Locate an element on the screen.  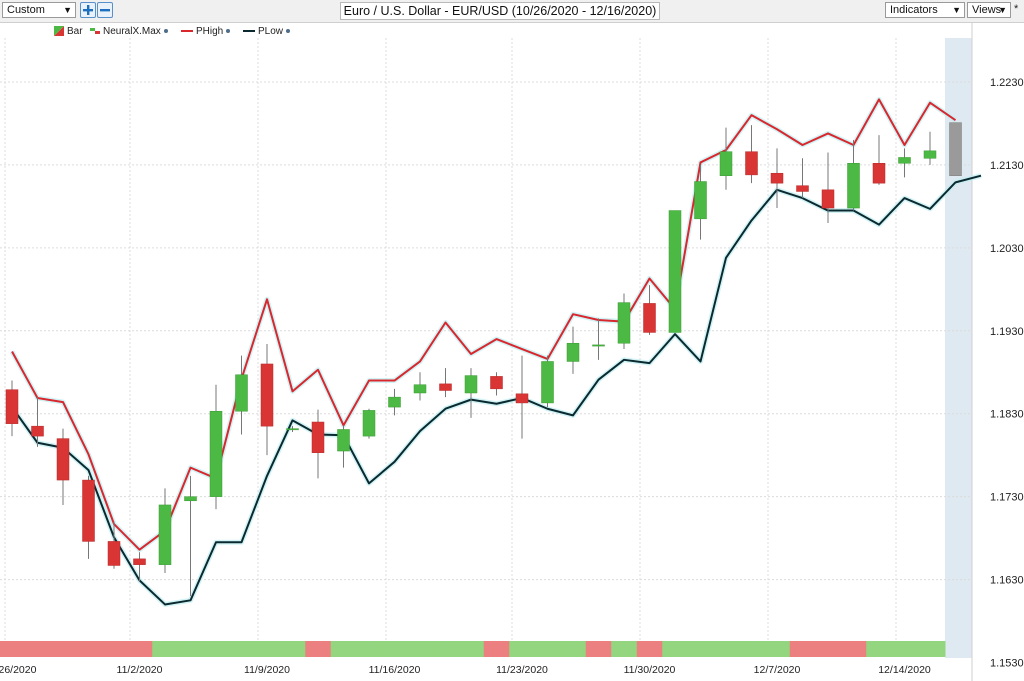
y-tick-label: 1.1830 is located at coordinates (1007, 415).